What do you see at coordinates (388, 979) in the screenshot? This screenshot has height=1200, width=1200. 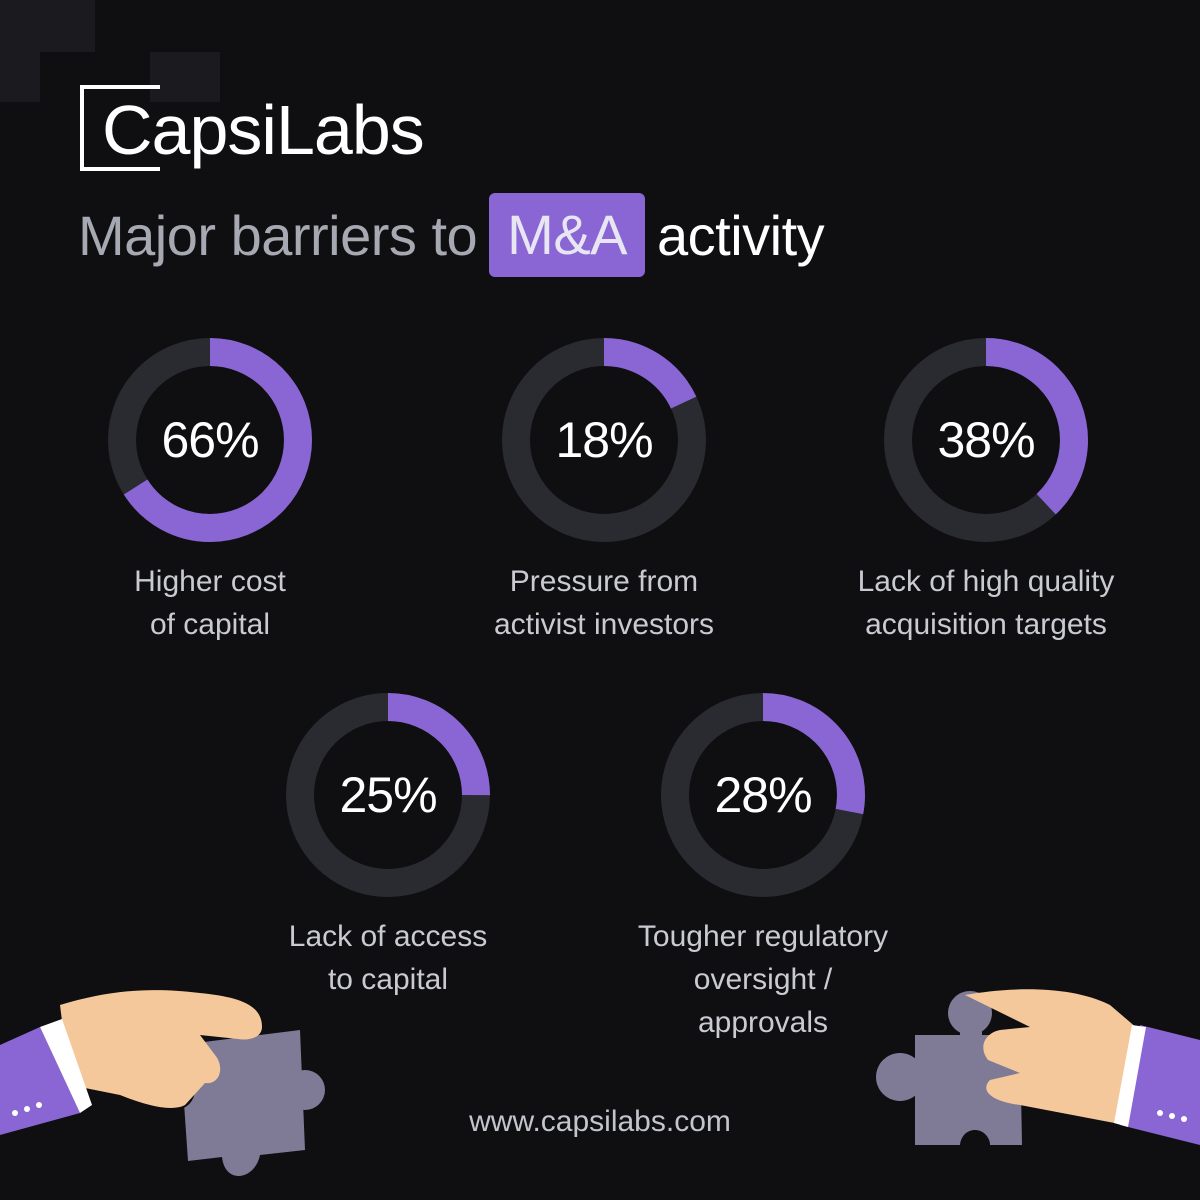 I see `donut-label-line: to capital` at bounding box center [388, 979].